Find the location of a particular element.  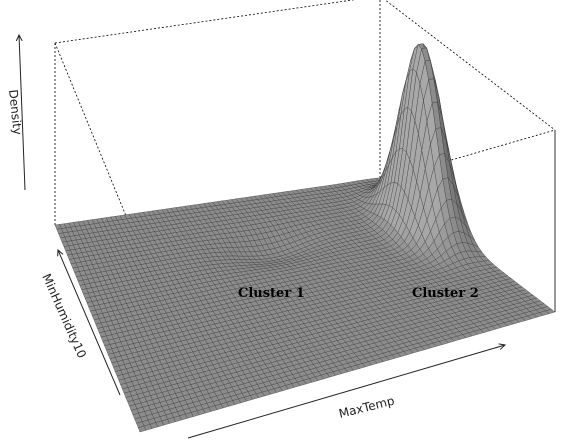

cluster-2-label: Cluster 2 is located at coordinates (445, 293).